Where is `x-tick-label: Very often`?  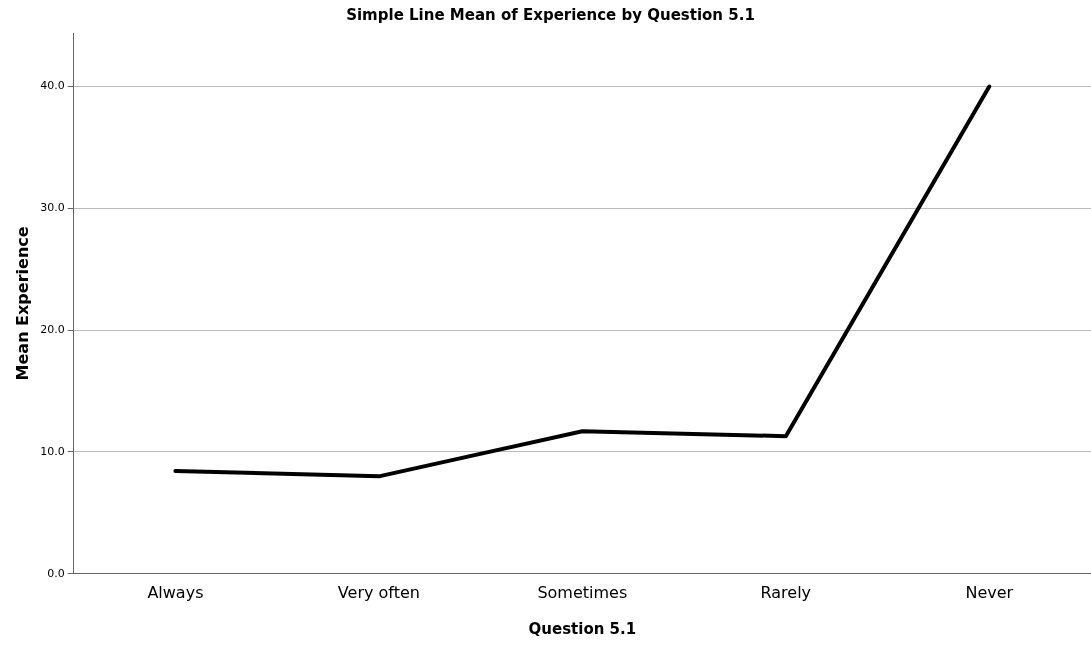
x-tick-label: Very often is located at coordinates (378, 592).